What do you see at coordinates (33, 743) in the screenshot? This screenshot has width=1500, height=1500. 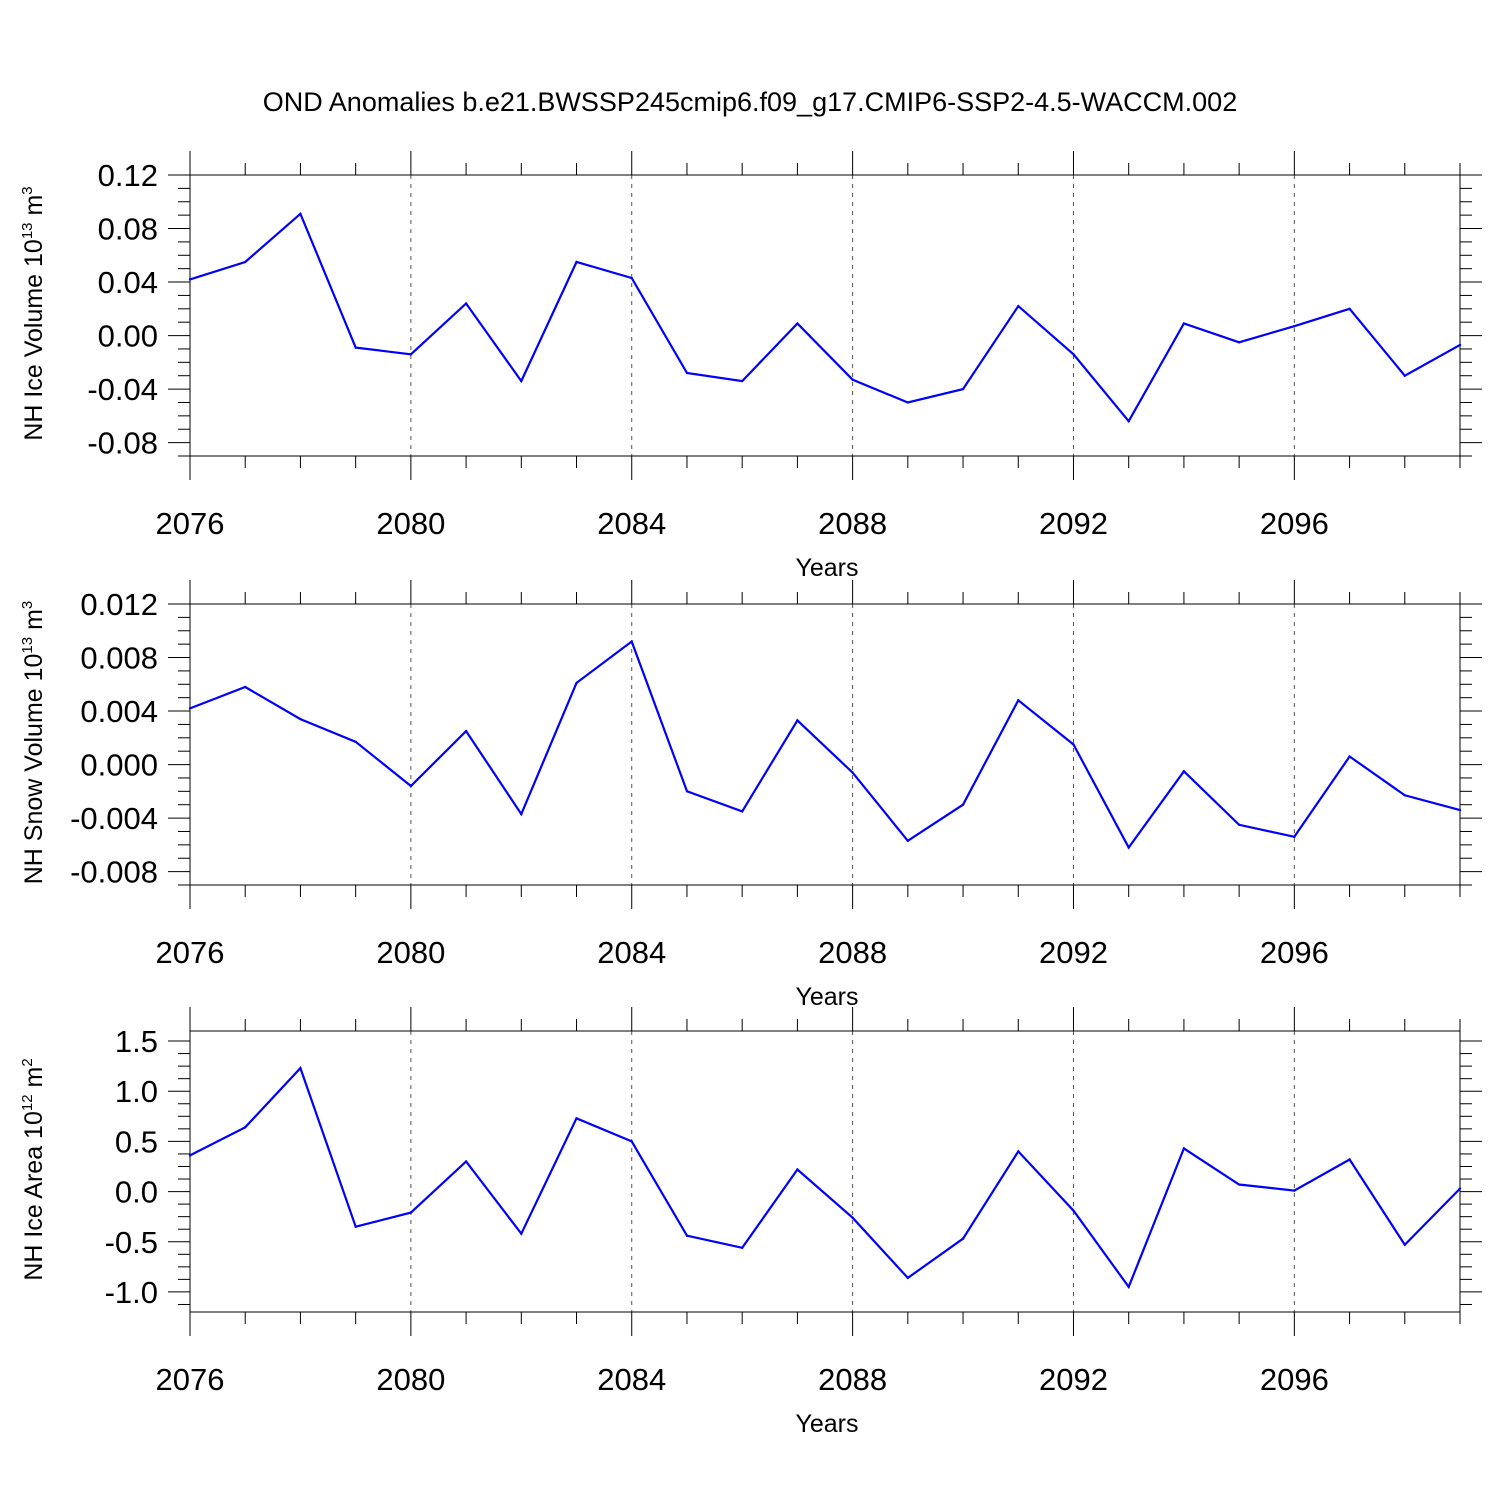 I see `y-axis-label: NH Snow Volume 1013 m3` at bounding box center [33, 743].